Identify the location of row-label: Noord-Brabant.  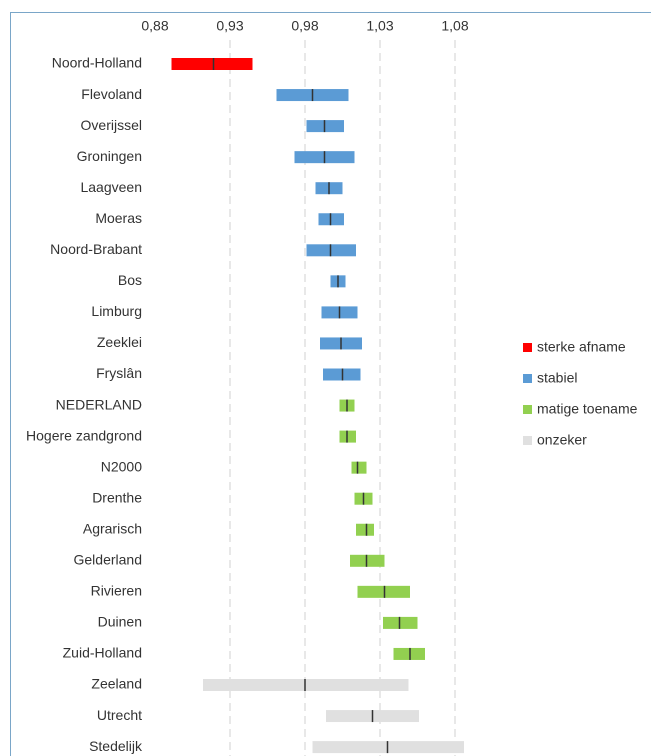
(96, 249).